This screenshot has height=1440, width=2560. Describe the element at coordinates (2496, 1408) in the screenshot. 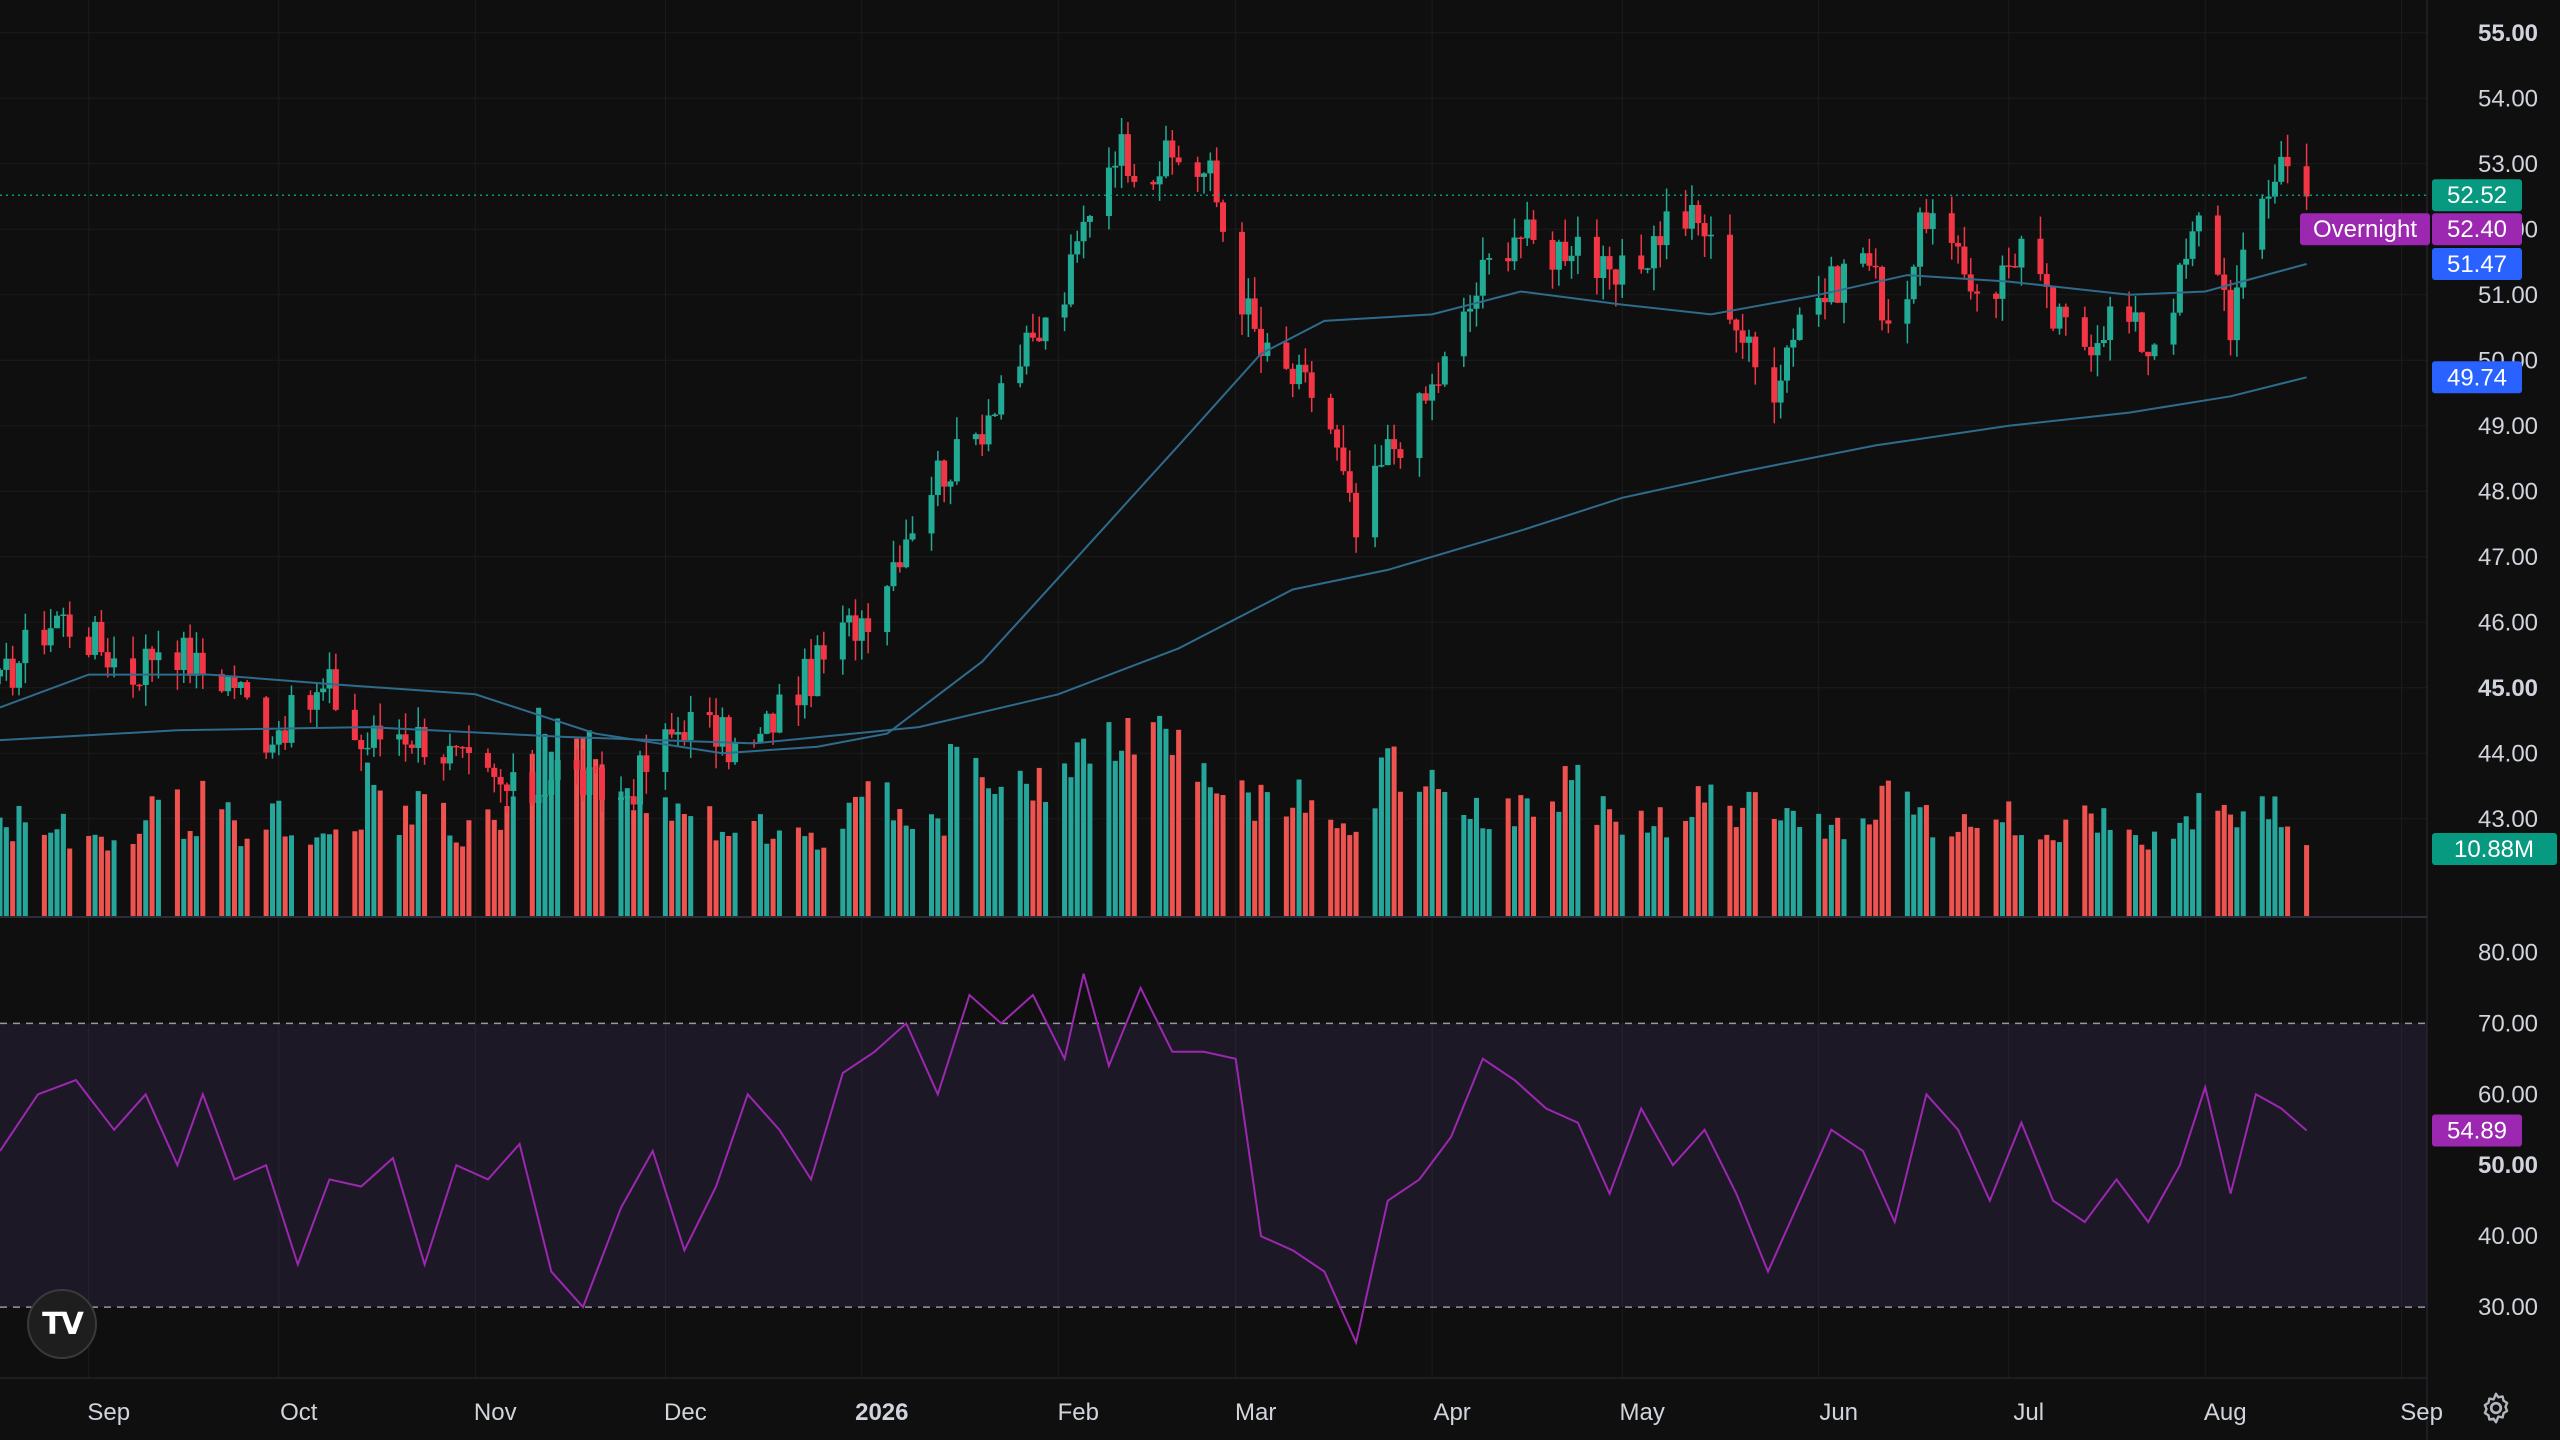

I see `gear-icon` at that location.